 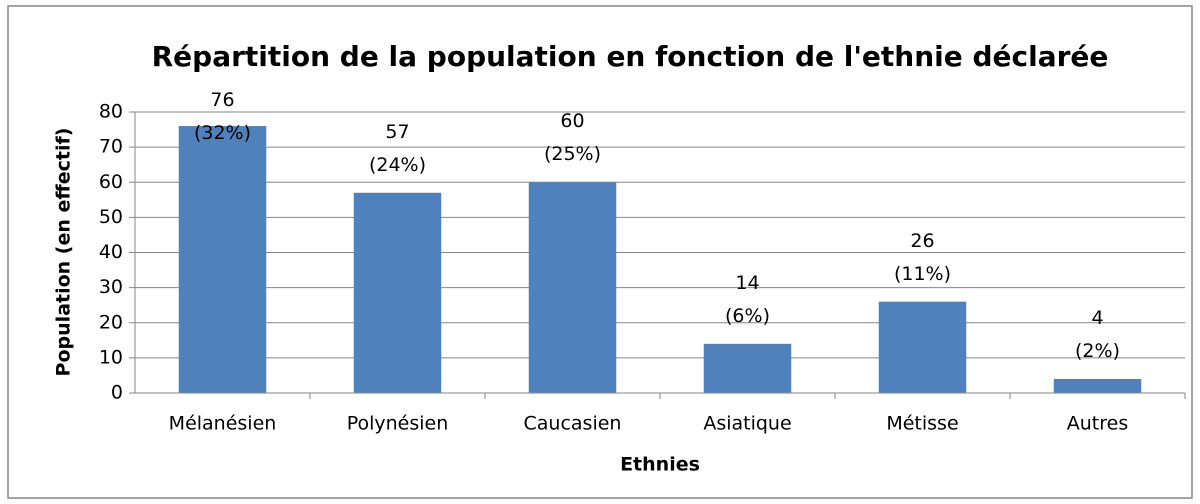 I want to click on x-tick-label: Polynésien, so click(x=398, y=424).